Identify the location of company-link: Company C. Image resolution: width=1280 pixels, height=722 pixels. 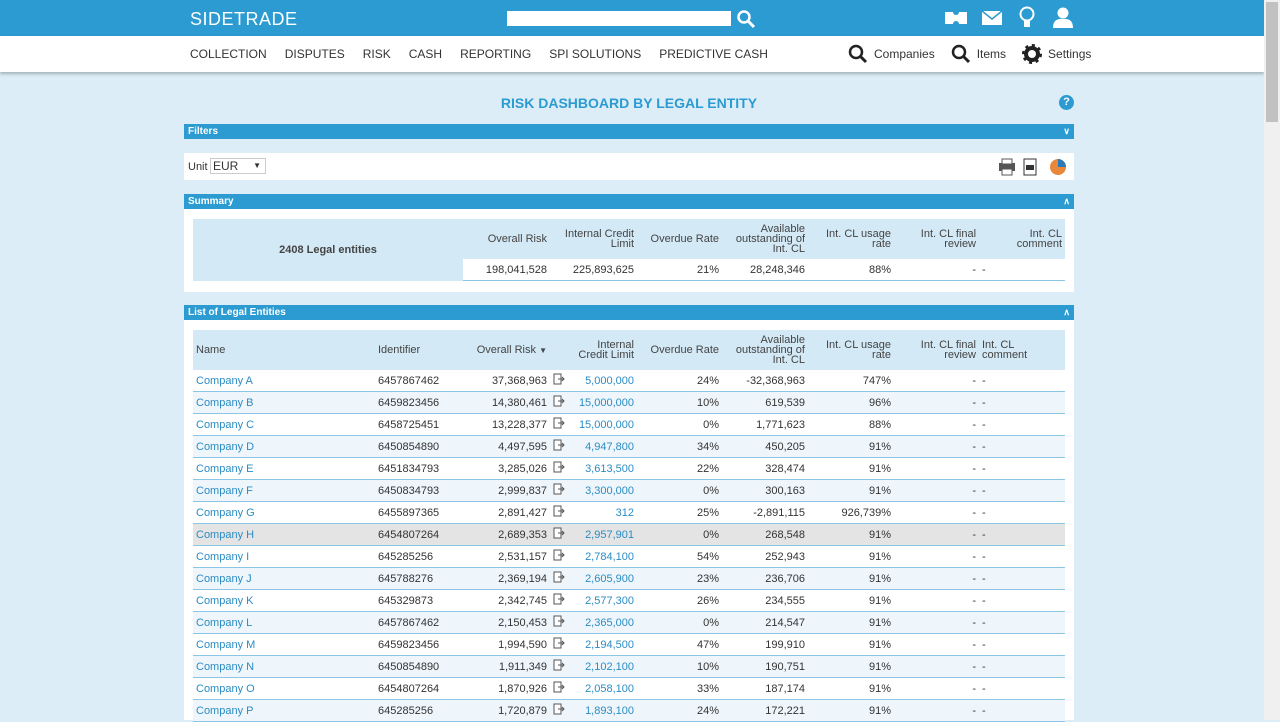
(225, 424).